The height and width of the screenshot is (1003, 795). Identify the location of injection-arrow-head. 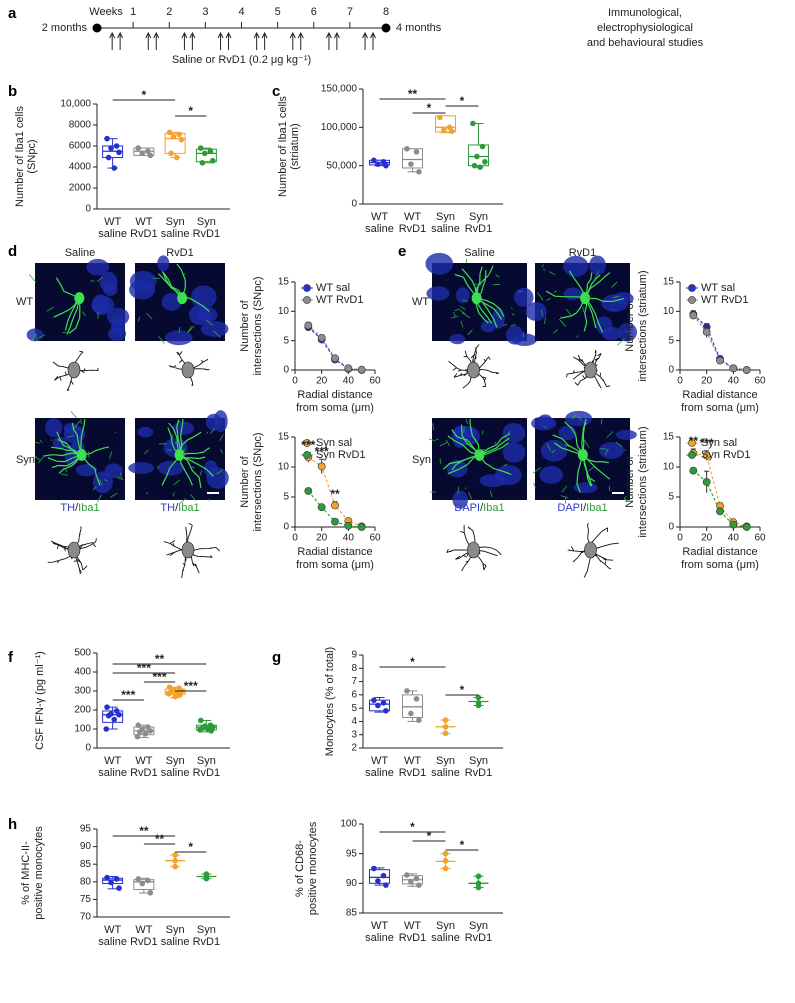
(220, 35).